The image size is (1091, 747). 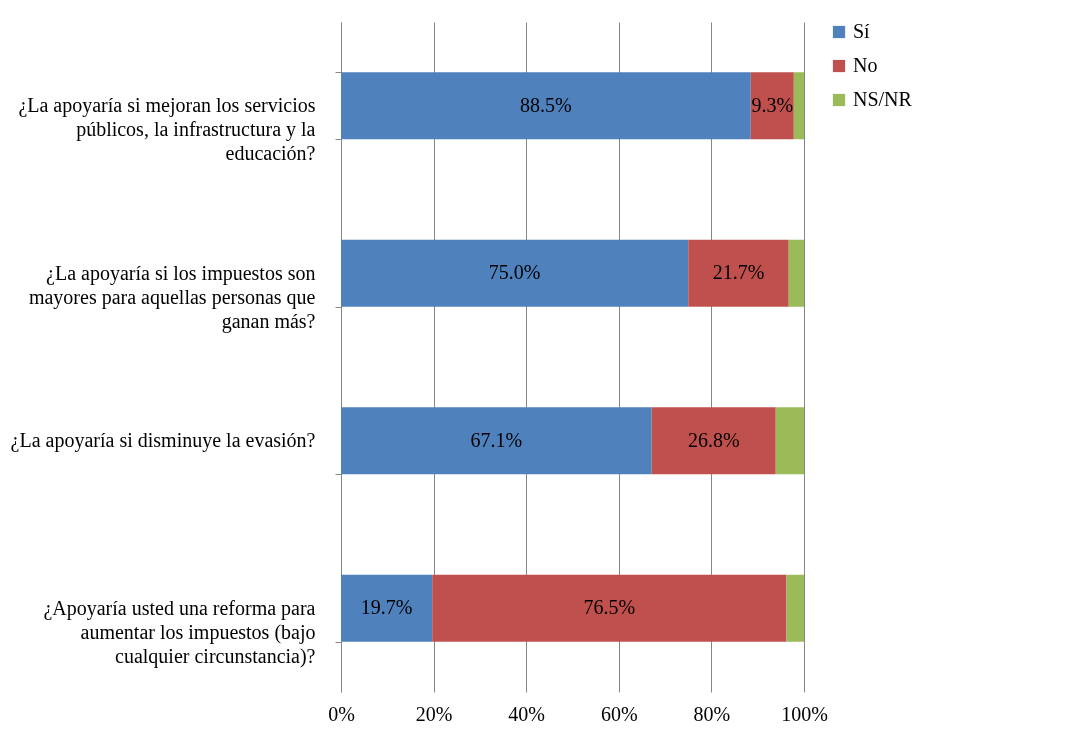 What do you see at coordinates (167, 129) in the screenshot?
I see `y-tick-label: ¿La apoyaría si mejoran los servicios públicos, la infrastructura y la educación?` at bounding box center [167, 129].